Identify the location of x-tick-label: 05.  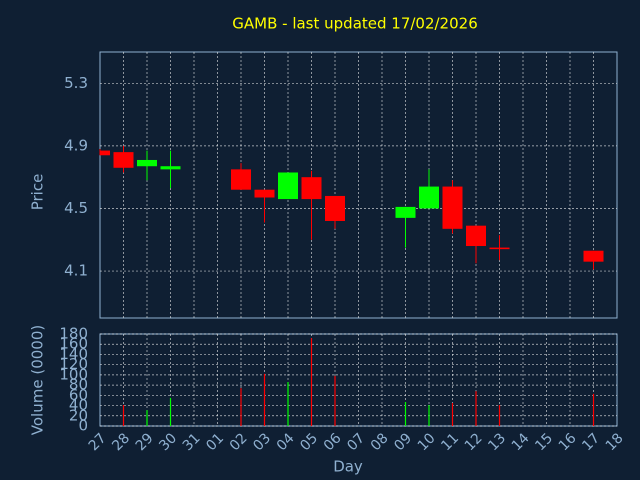
(309, 442).